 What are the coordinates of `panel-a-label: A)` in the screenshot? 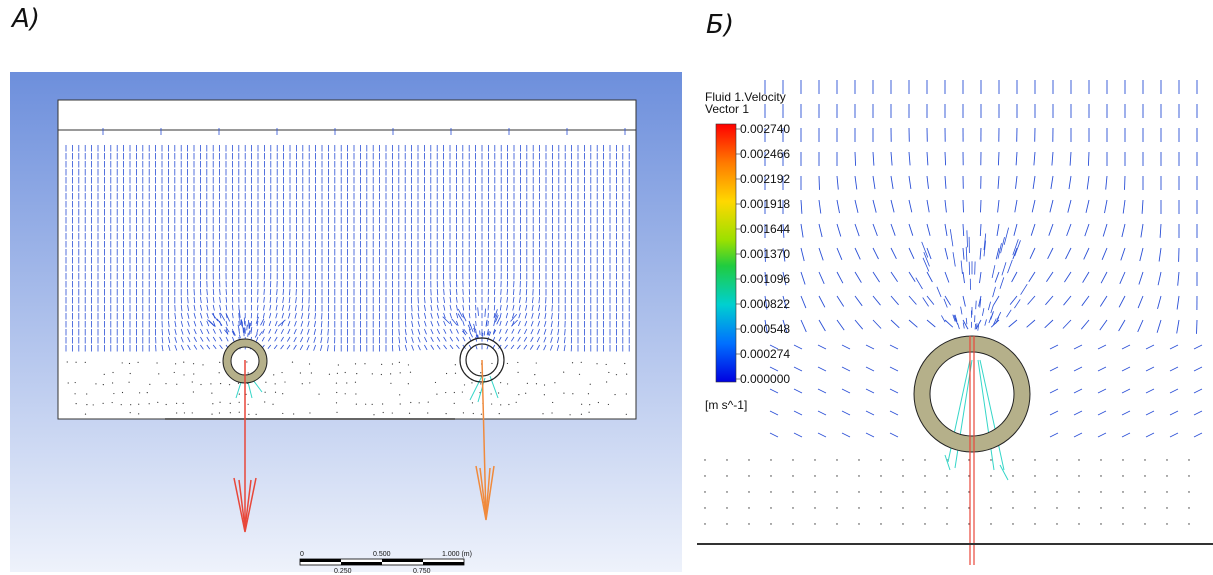 It's located at (26, 19).